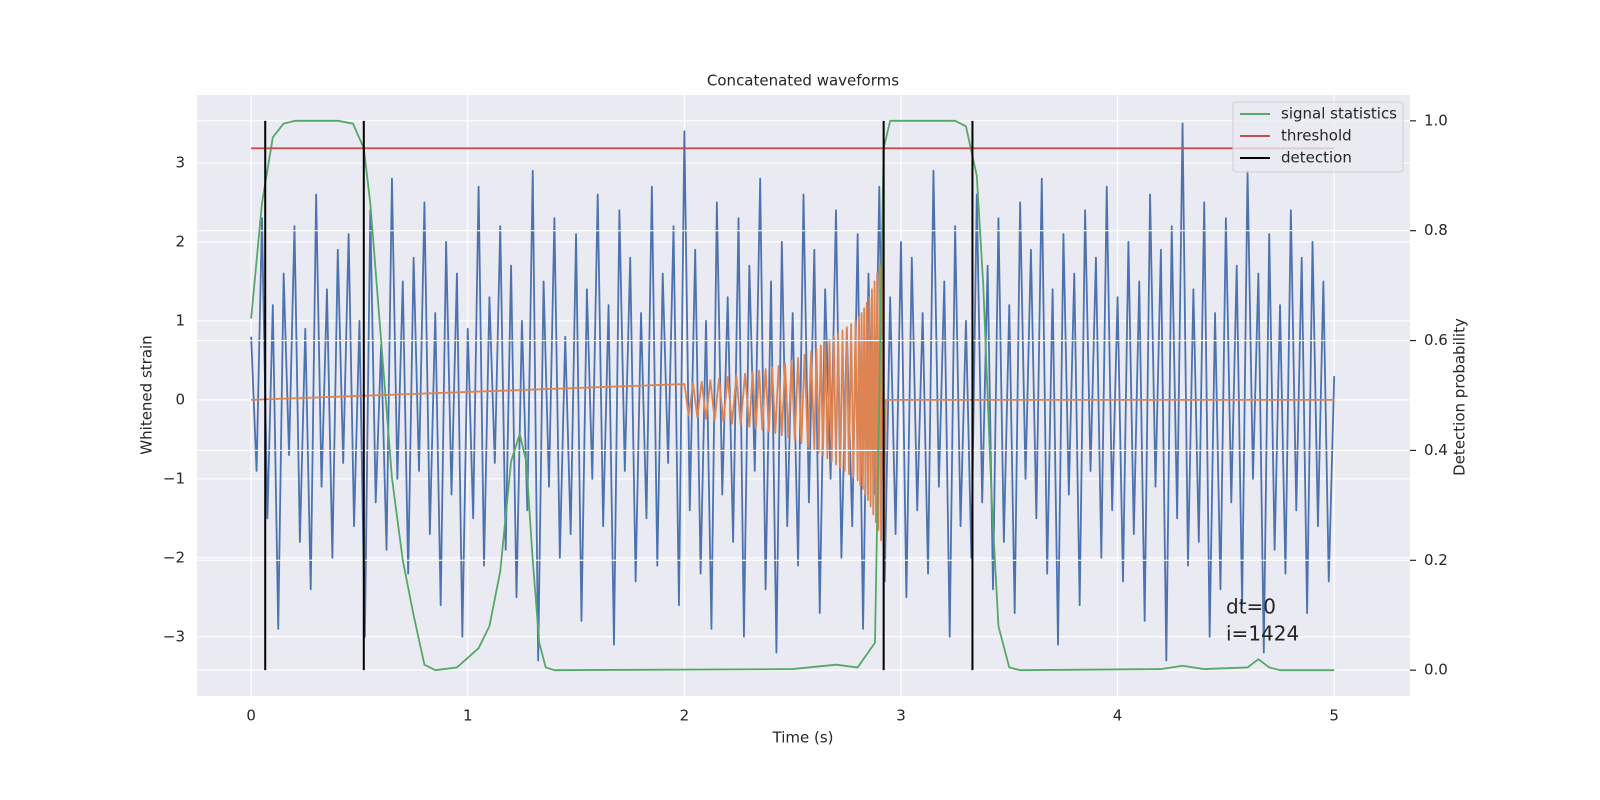  What do you see at coordinates (685, 716) in the screenshot?
I see `x-tick-label: 2` at bounding box center [685, 716].